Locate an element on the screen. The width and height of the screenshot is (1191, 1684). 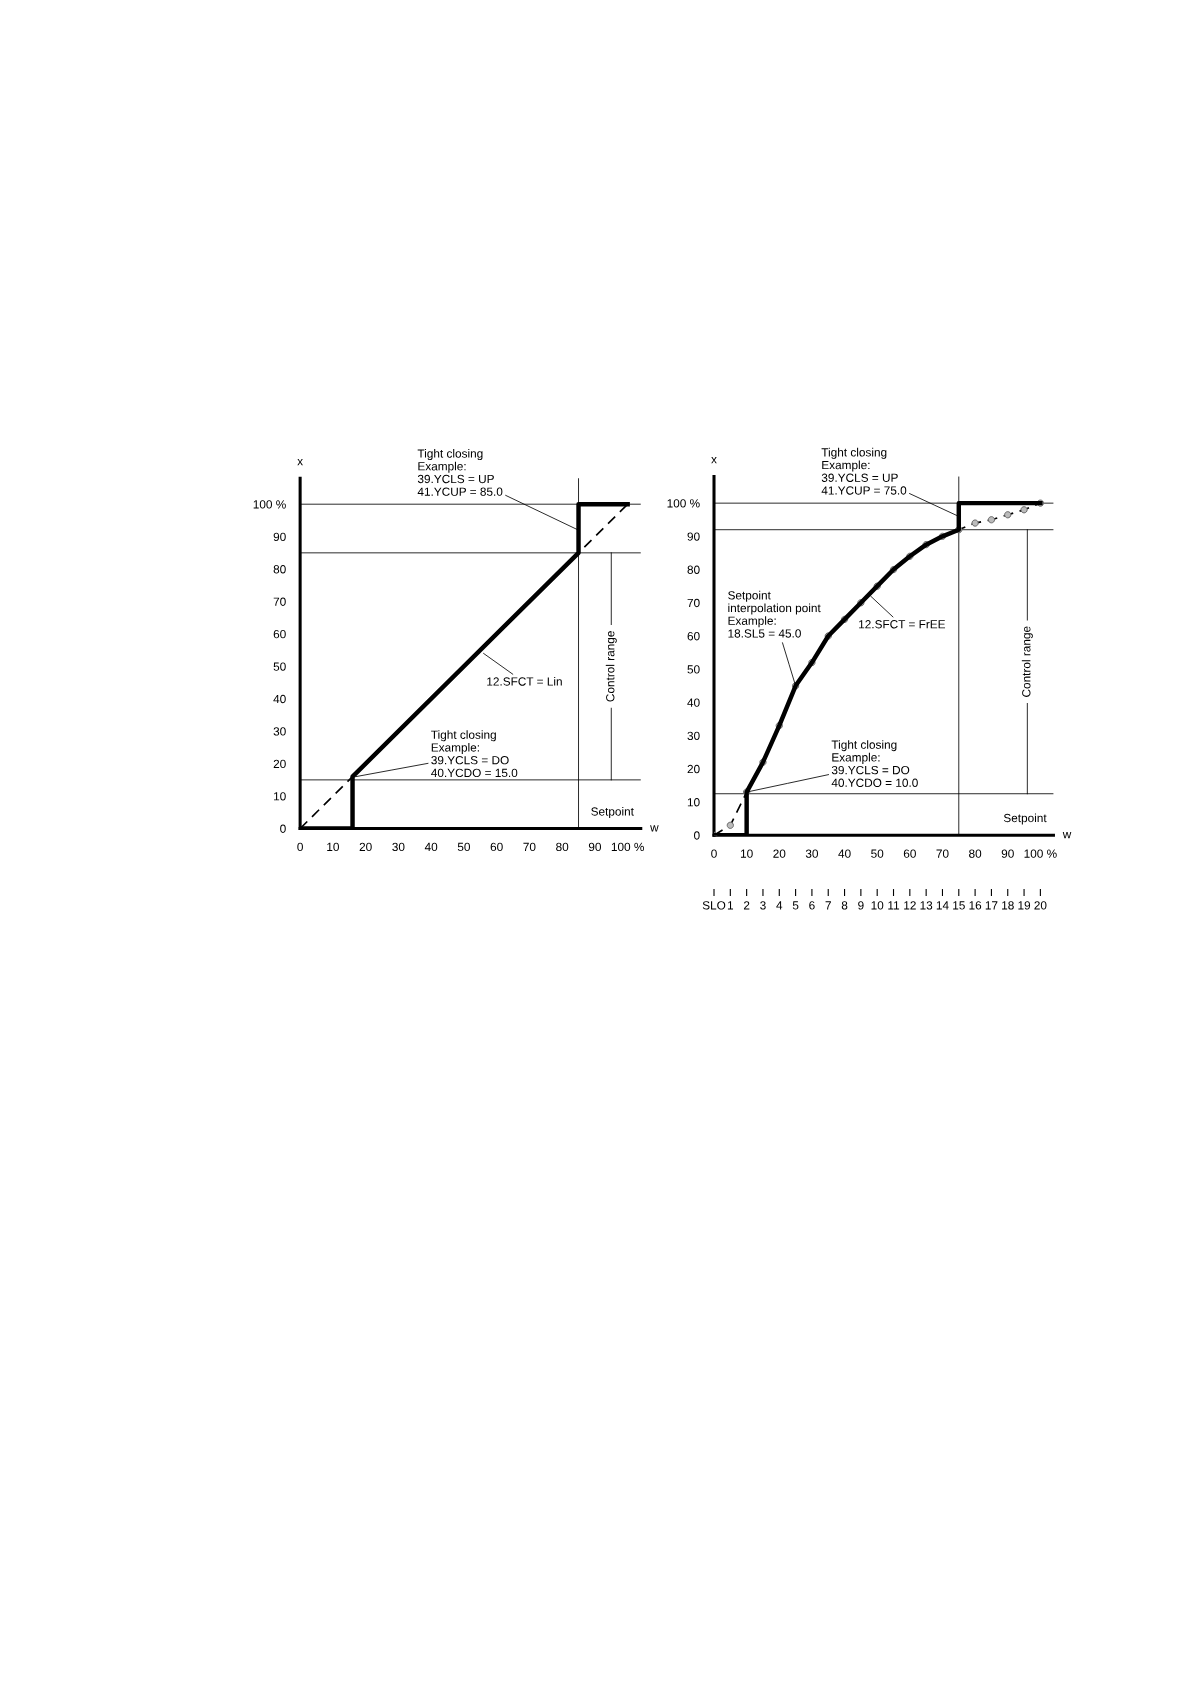
x2-tick-label: 6 is located at coordinates (812, 905).